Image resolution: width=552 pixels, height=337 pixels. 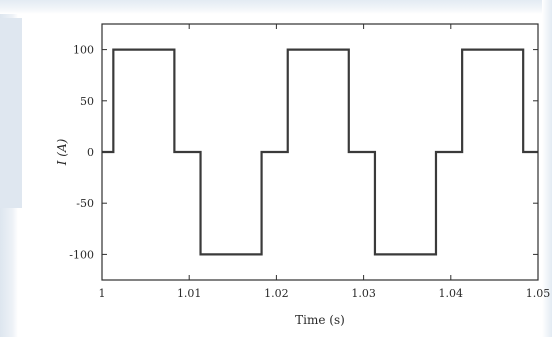 I want to click on y-tick-label: -50, so click(x=85, y=203).